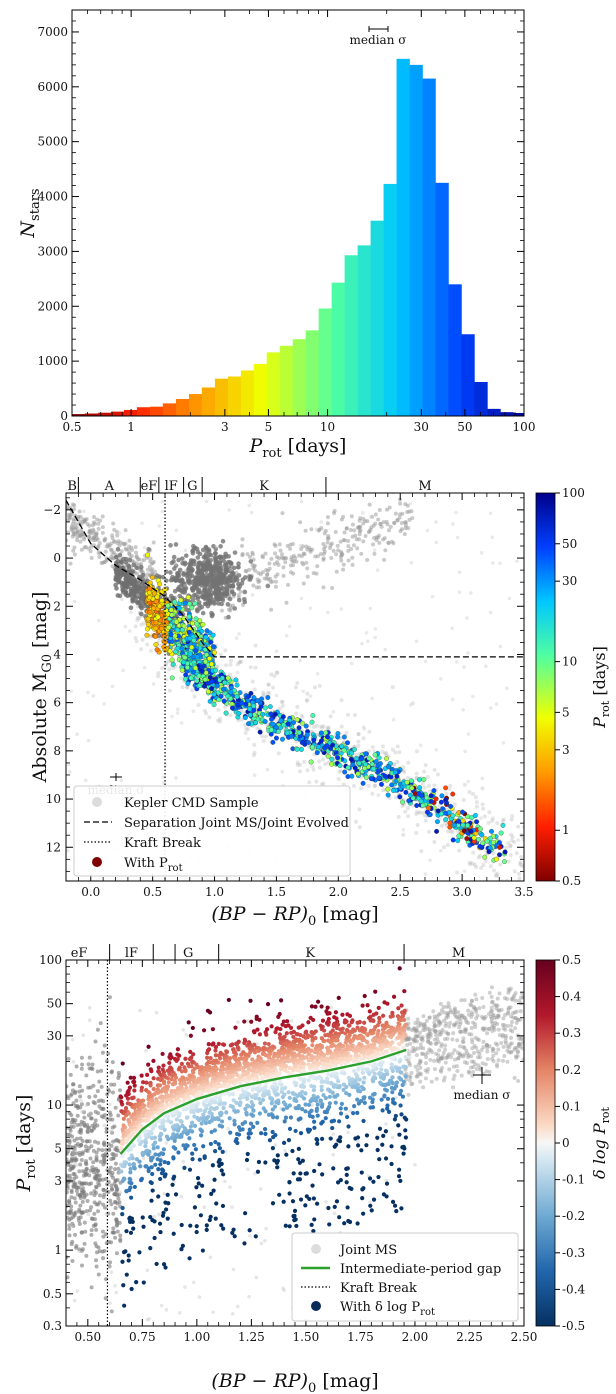  Describe the element at coordinates (52, 306) in the screenshot. I see `histogram-y-tick-label: 2000` at that location.